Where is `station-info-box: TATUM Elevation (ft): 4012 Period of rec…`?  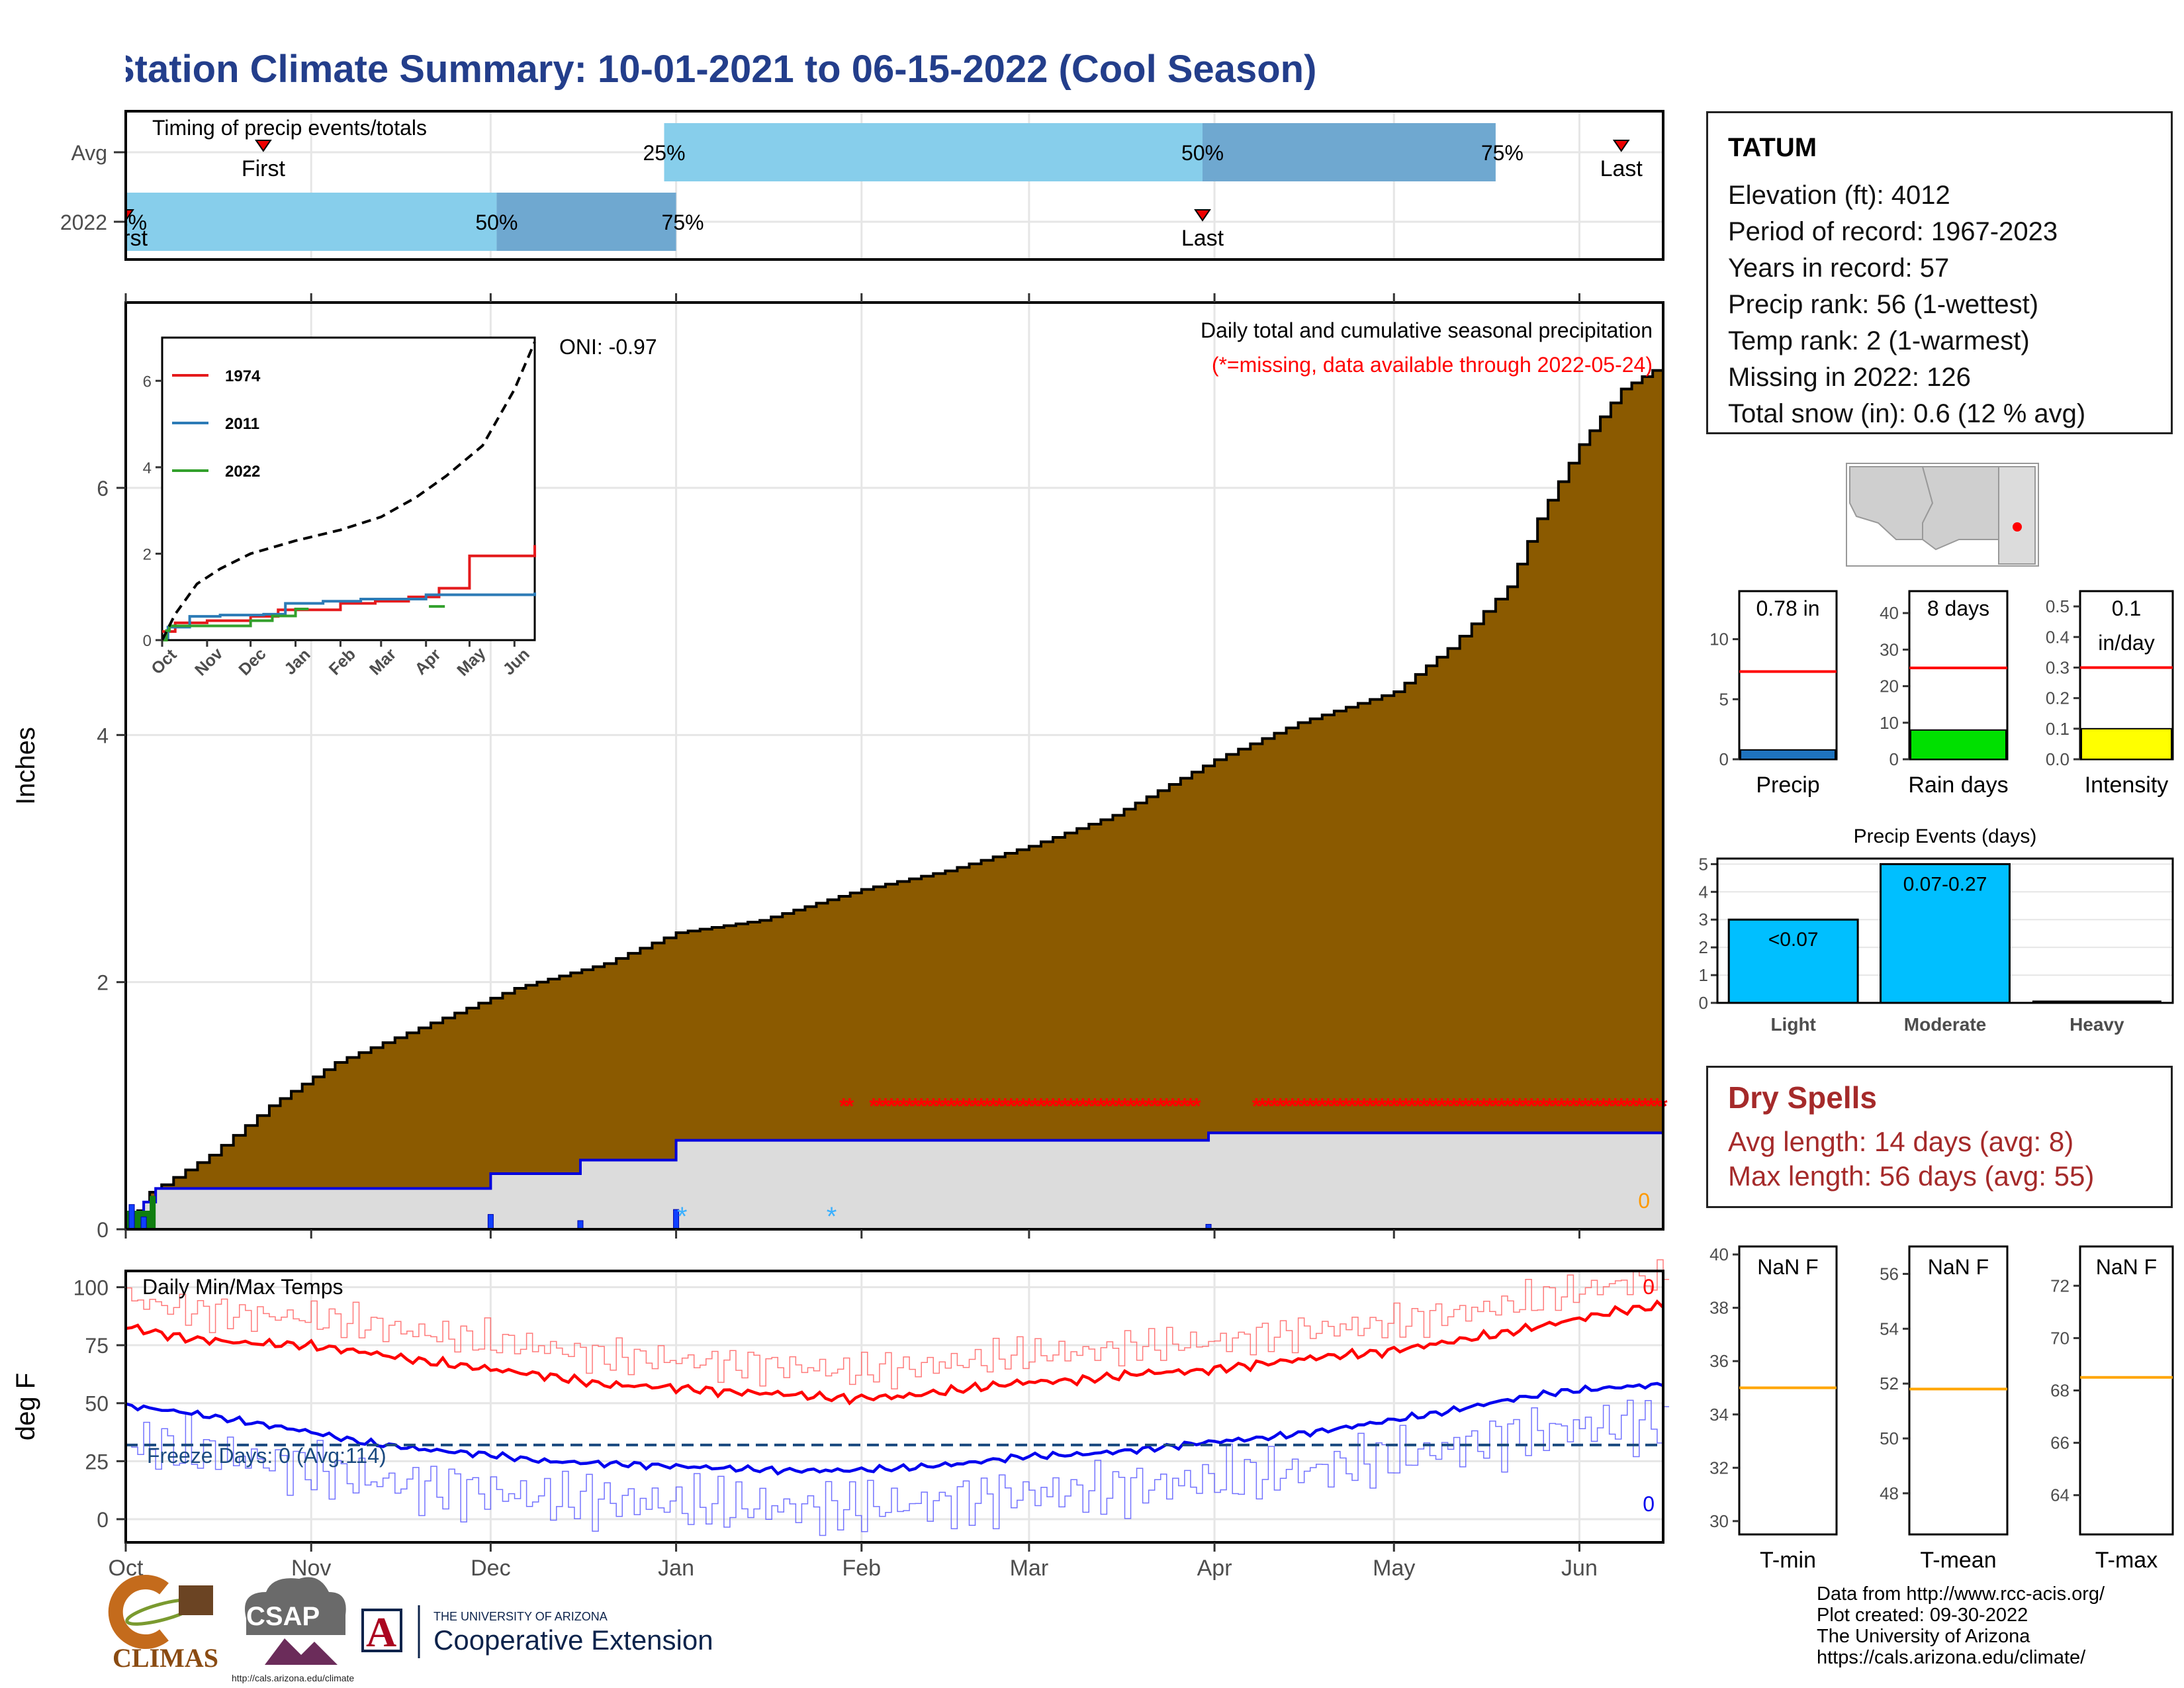
station-info-box: TATUM Elevation (ft): 4012 Period of rec… is located at coordinates (1940, 272).